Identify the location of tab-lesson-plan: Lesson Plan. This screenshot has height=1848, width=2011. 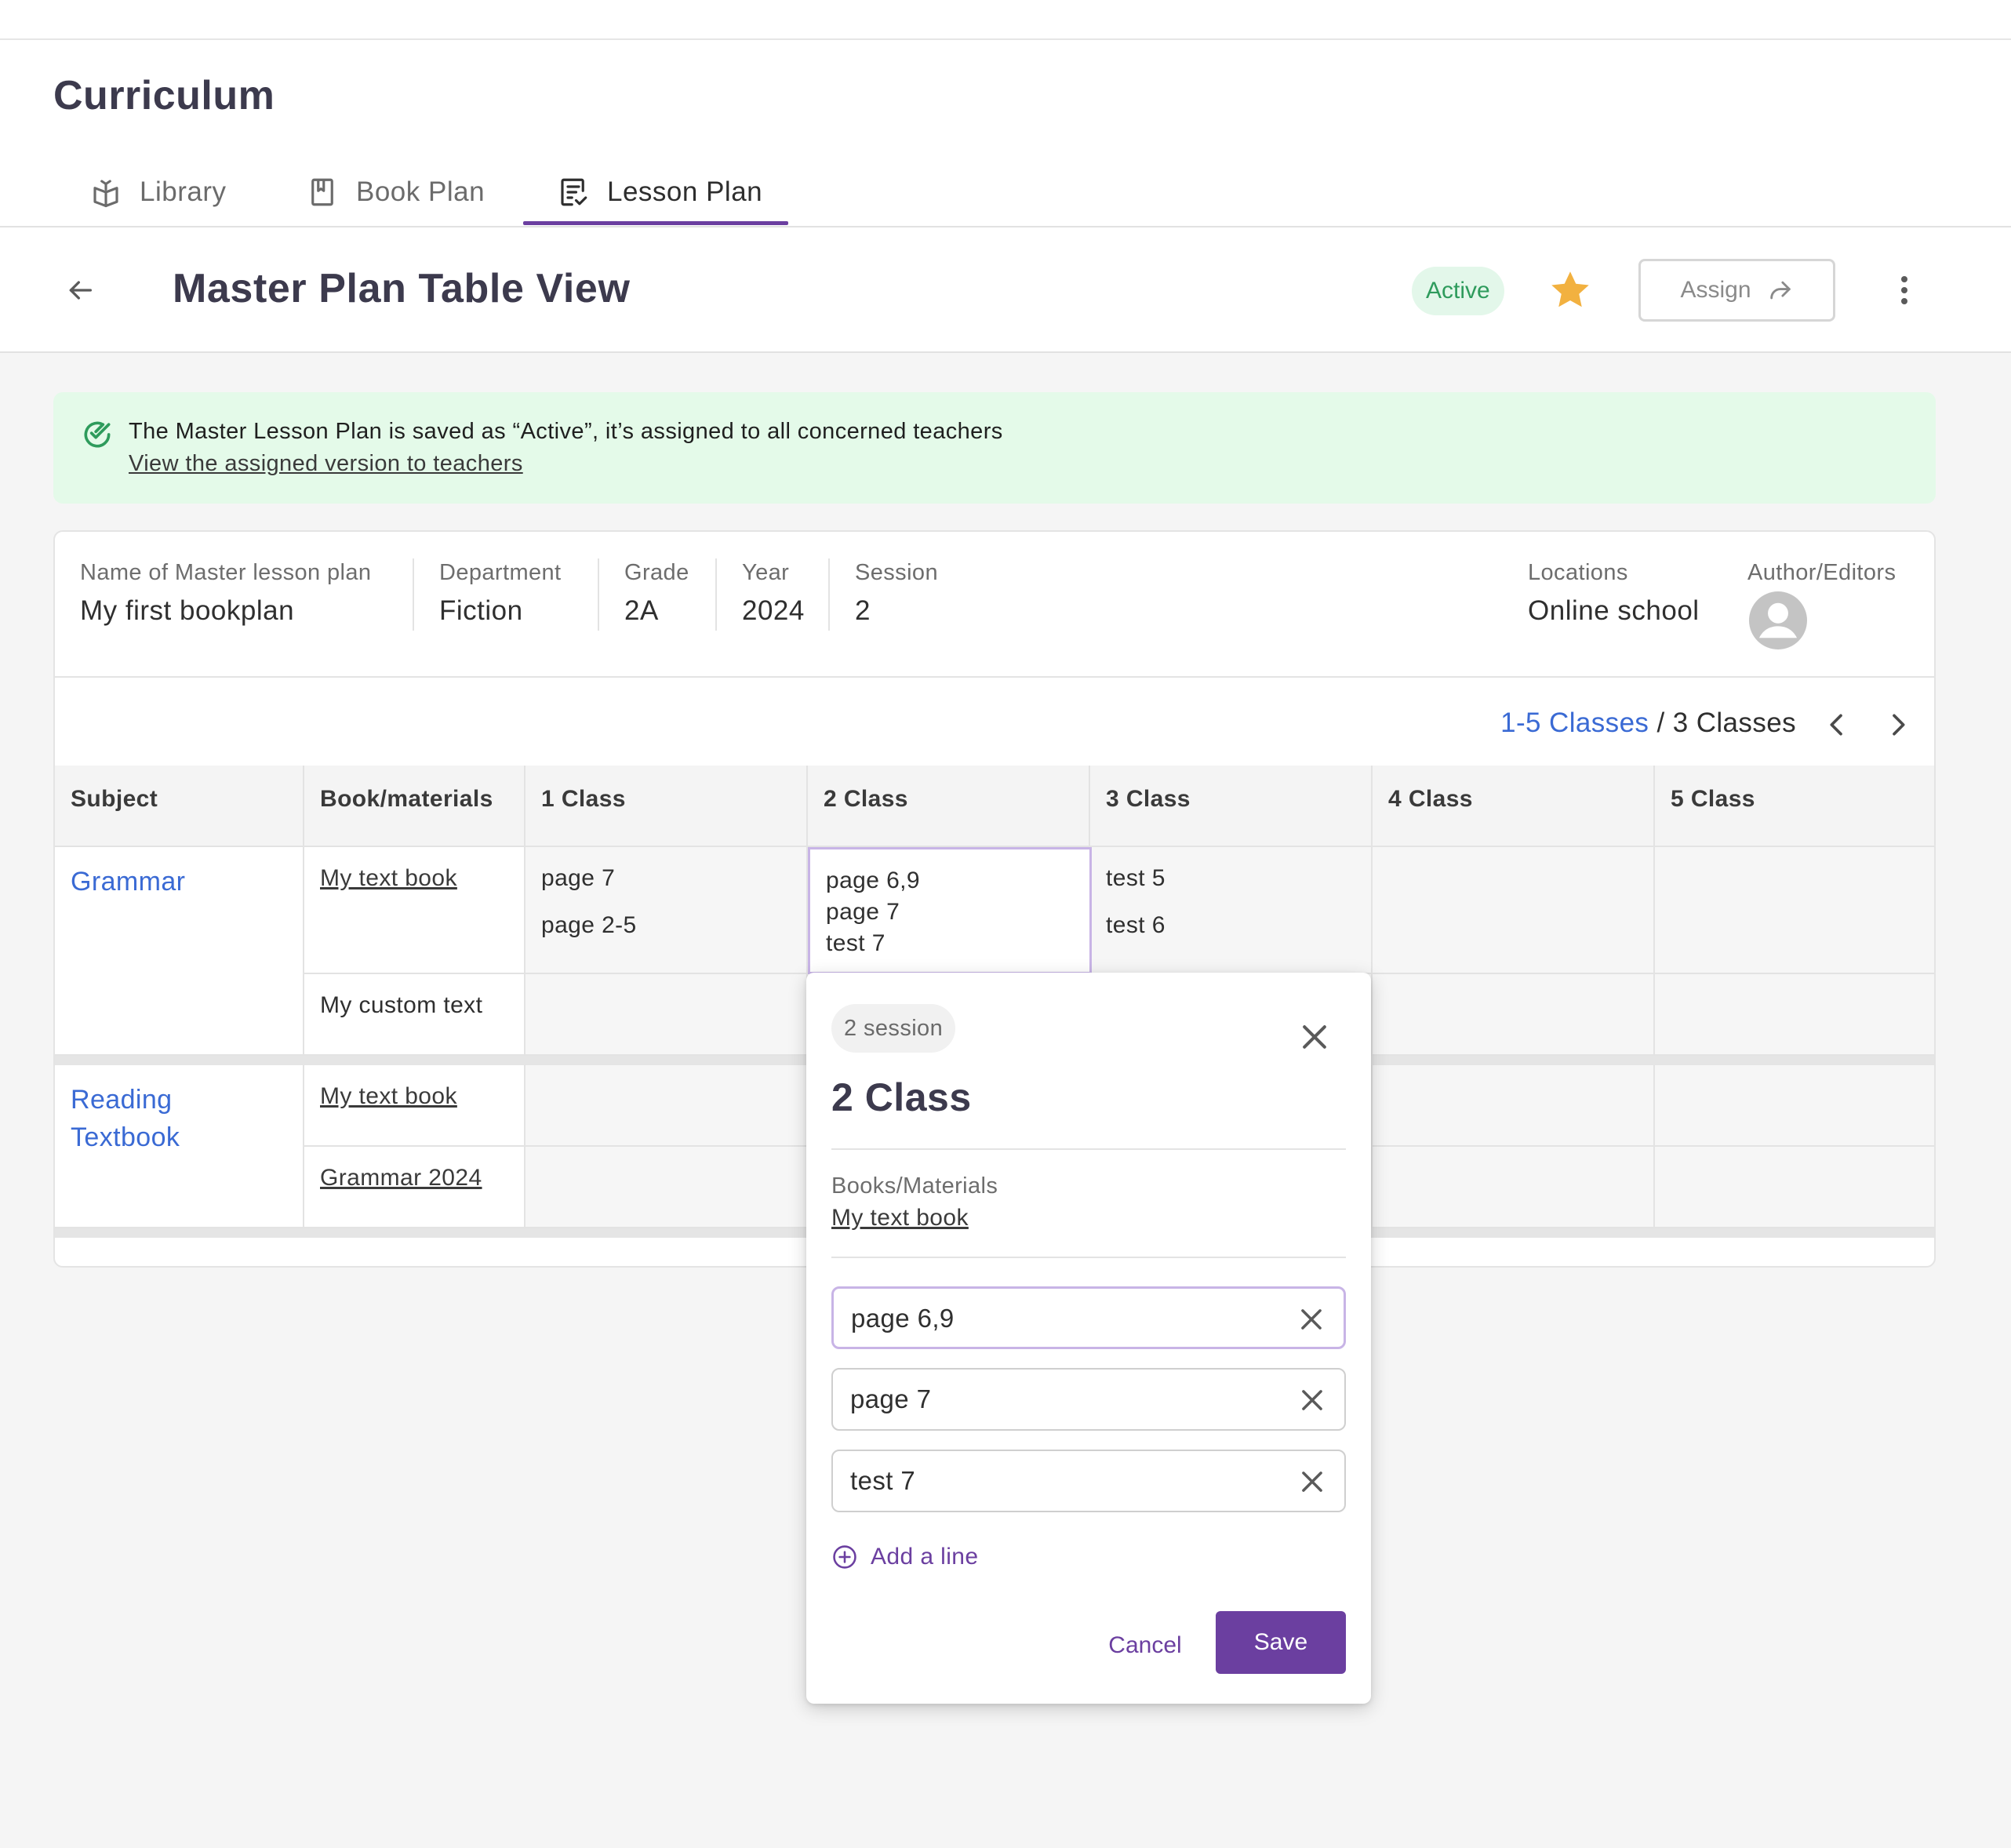
(659, 192).